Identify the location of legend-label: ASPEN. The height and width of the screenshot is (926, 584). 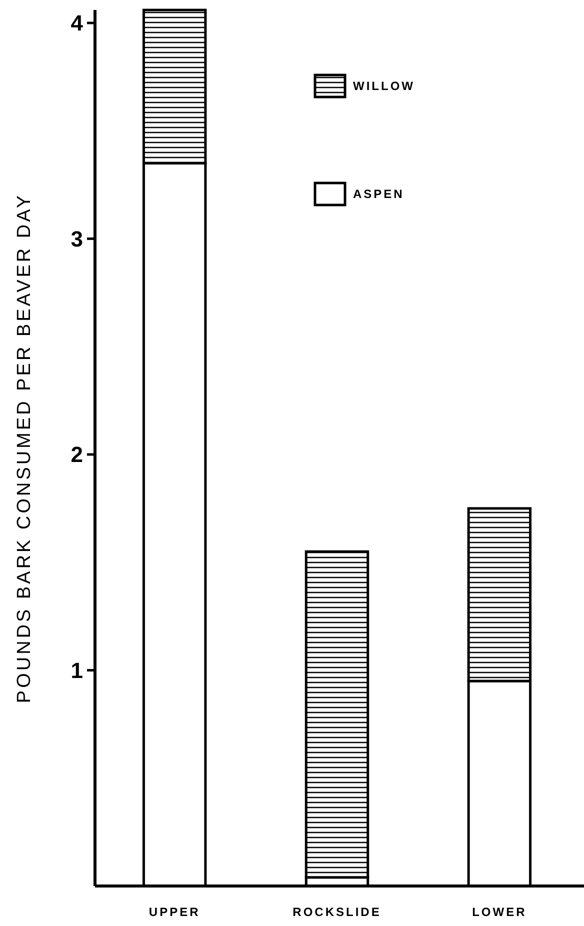
(378, 194).